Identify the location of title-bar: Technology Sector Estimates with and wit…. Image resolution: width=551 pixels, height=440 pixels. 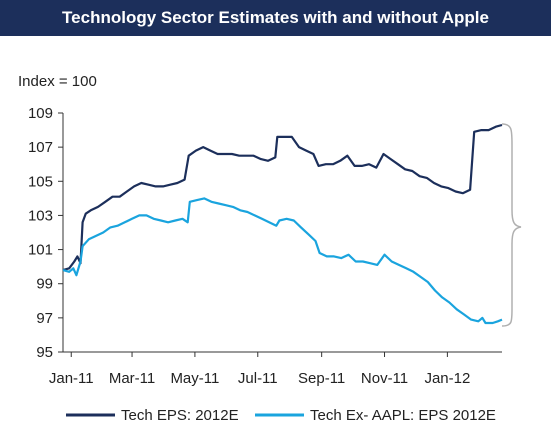
(275, 18).